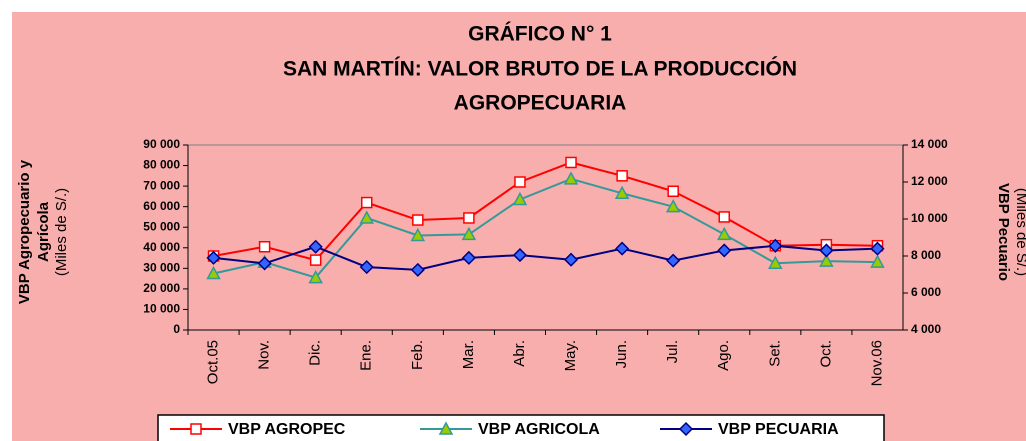  Describe the element at coordinates (161, 165) in the screenshot. I see `y-tick-label: 80 000` at that location.